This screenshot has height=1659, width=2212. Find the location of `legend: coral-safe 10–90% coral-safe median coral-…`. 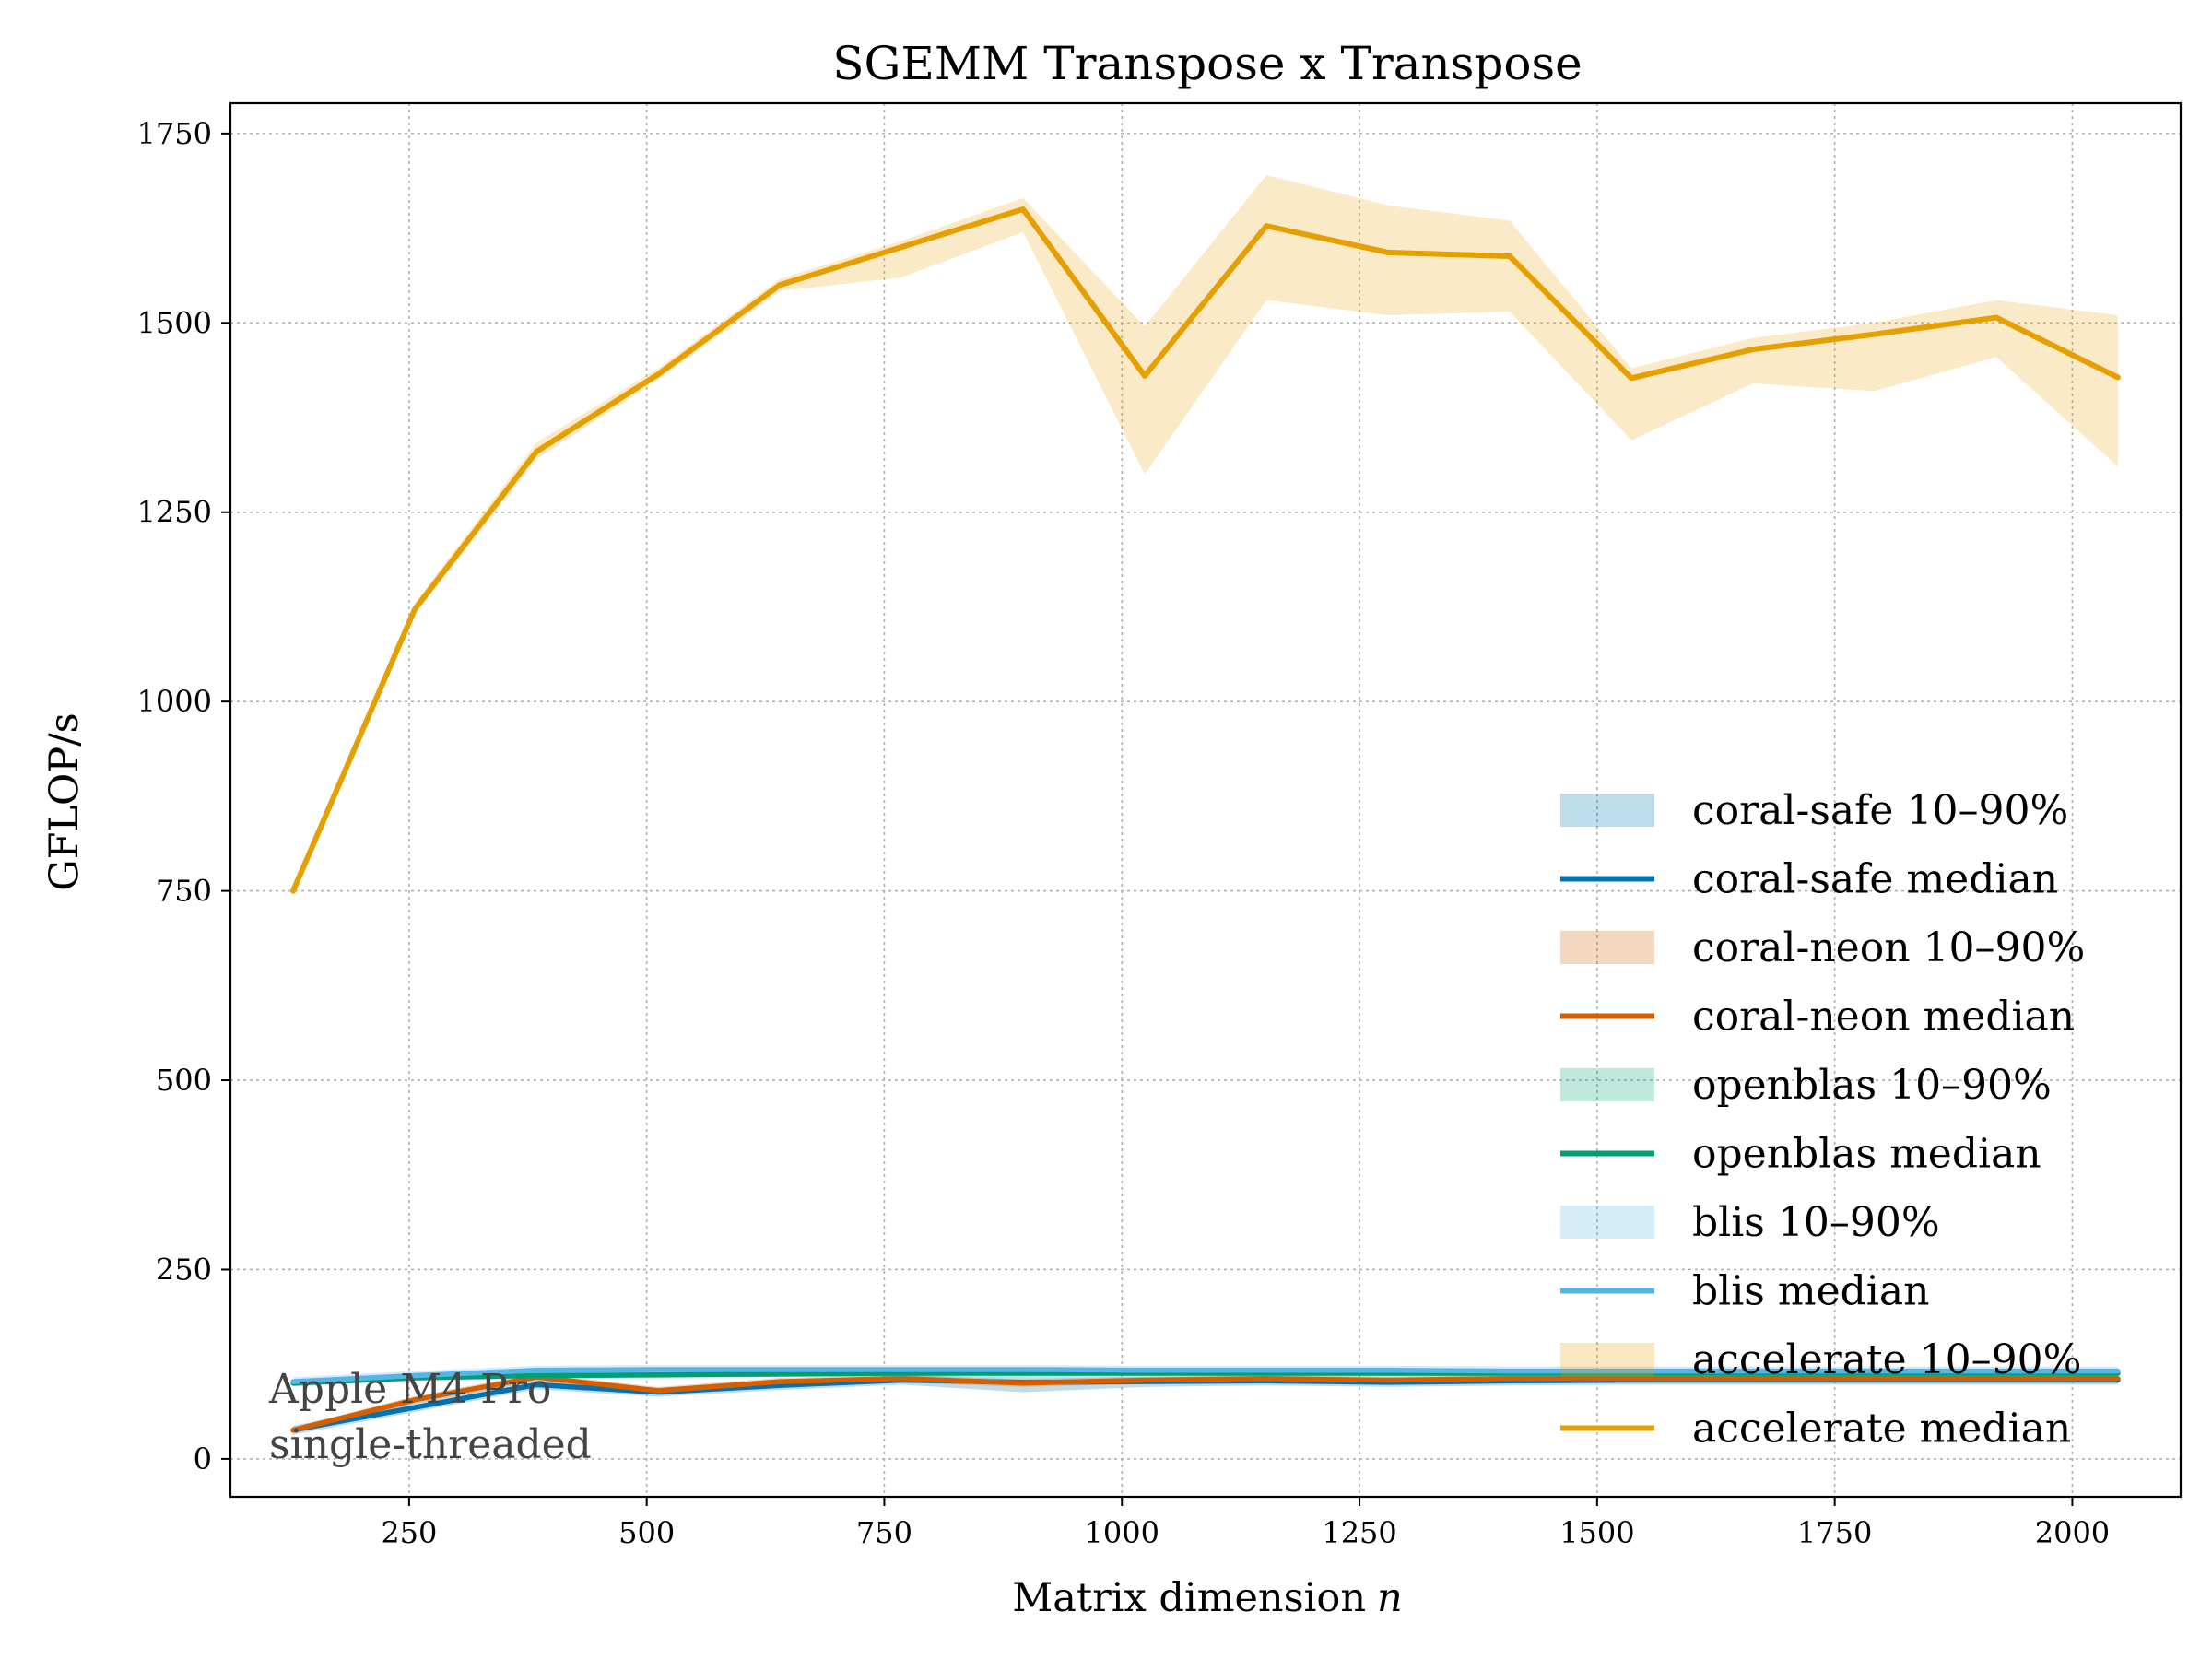

legend: coral-safe 10–90% coral-safe median coral-… is located at coordinates (1822, 1120).